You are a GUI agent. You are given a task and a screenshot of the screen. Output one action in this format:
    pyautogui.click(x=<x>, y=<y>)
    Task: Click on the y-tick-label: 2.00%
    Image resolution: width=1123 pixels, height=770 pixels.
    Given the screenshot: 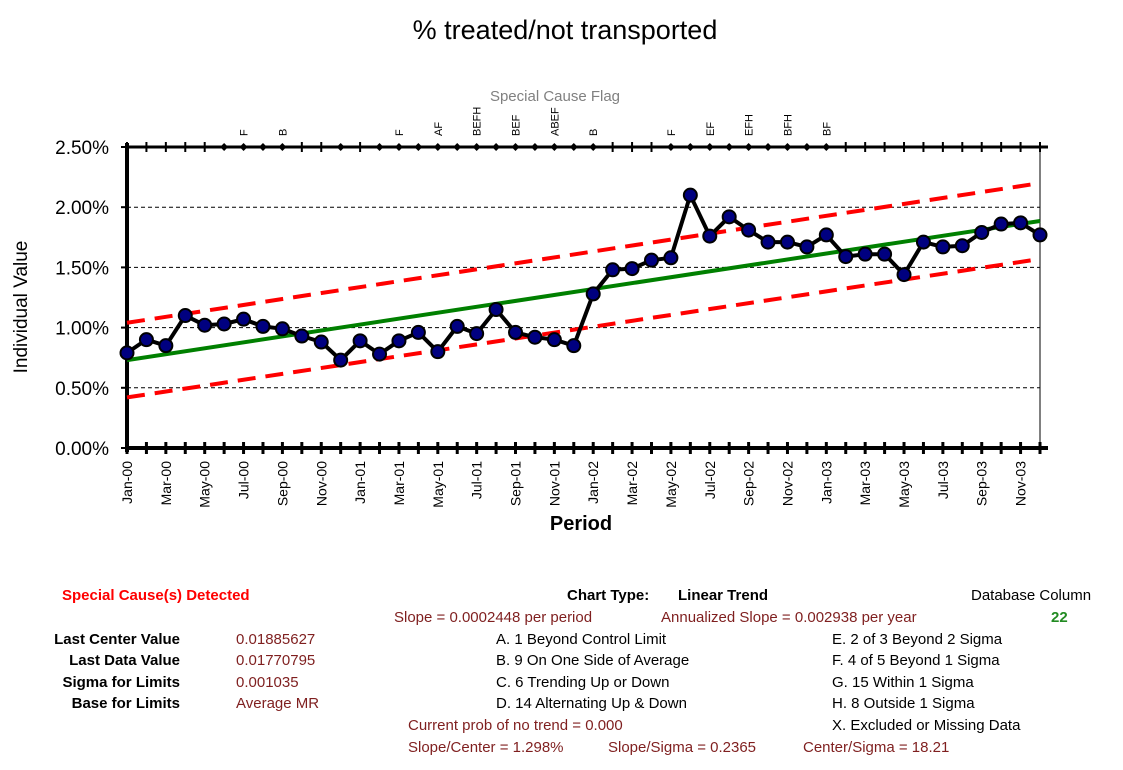 What is the action you would take?
    pyautogui.click(x=82, y=208)
    